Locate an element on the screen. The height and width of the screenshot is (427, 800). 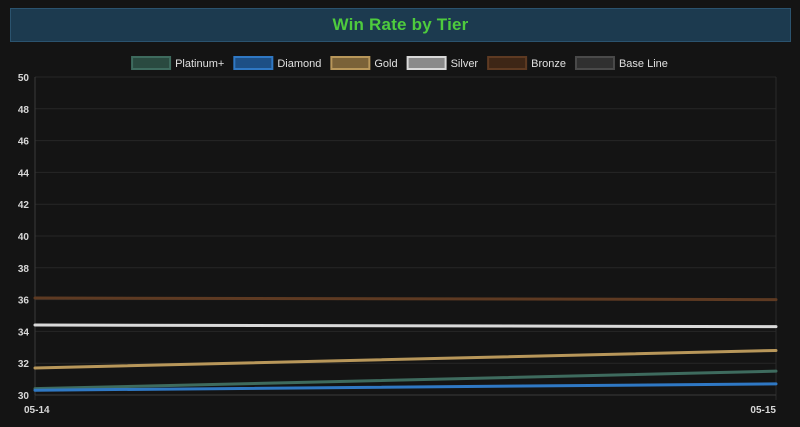
legend-label: Diamond is located at coordinates (299, 64).